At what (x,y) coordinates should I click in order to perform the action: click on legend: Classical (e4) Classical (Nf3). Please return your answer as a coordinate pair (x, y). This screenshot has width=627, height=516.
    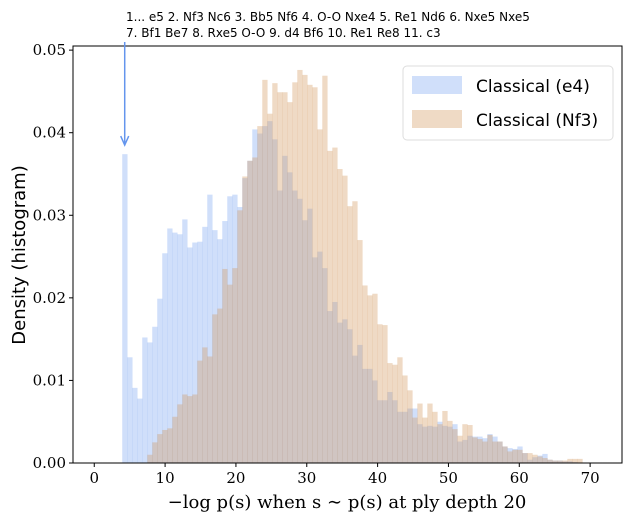
    Looking at the image, I should click on (508, 103).